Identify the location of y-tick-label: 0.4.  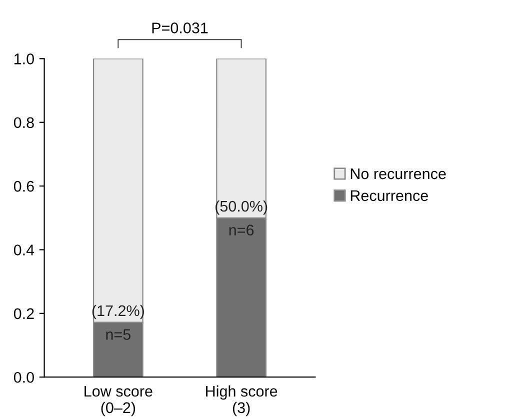
(24, 250).